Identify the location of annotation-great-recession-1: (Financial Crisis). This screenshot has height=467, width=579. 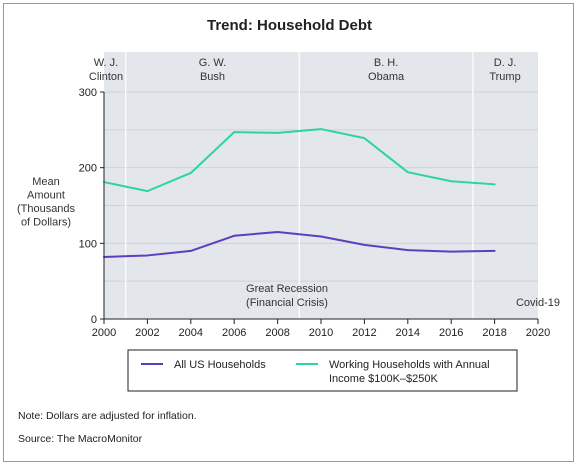
(287, 303).